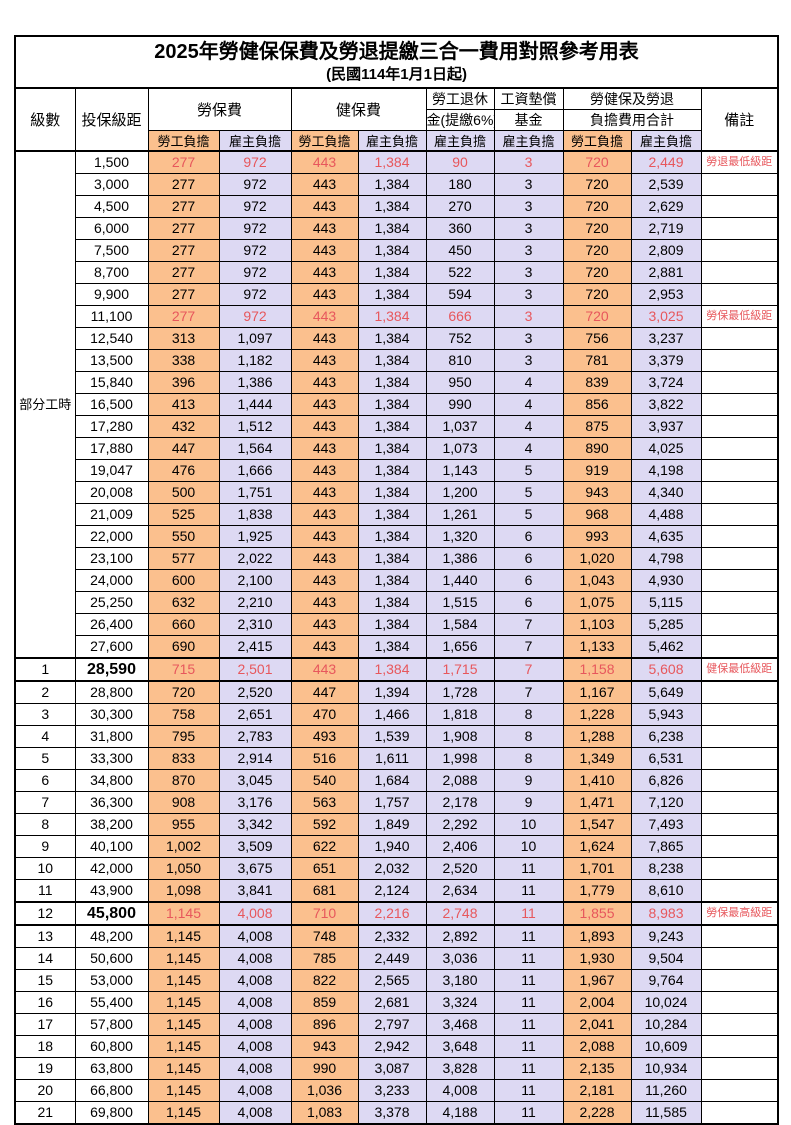 The width and height of the screenshot is (791, 1125). I want to click on fee-cell: 2,088, so click(597, 1046).